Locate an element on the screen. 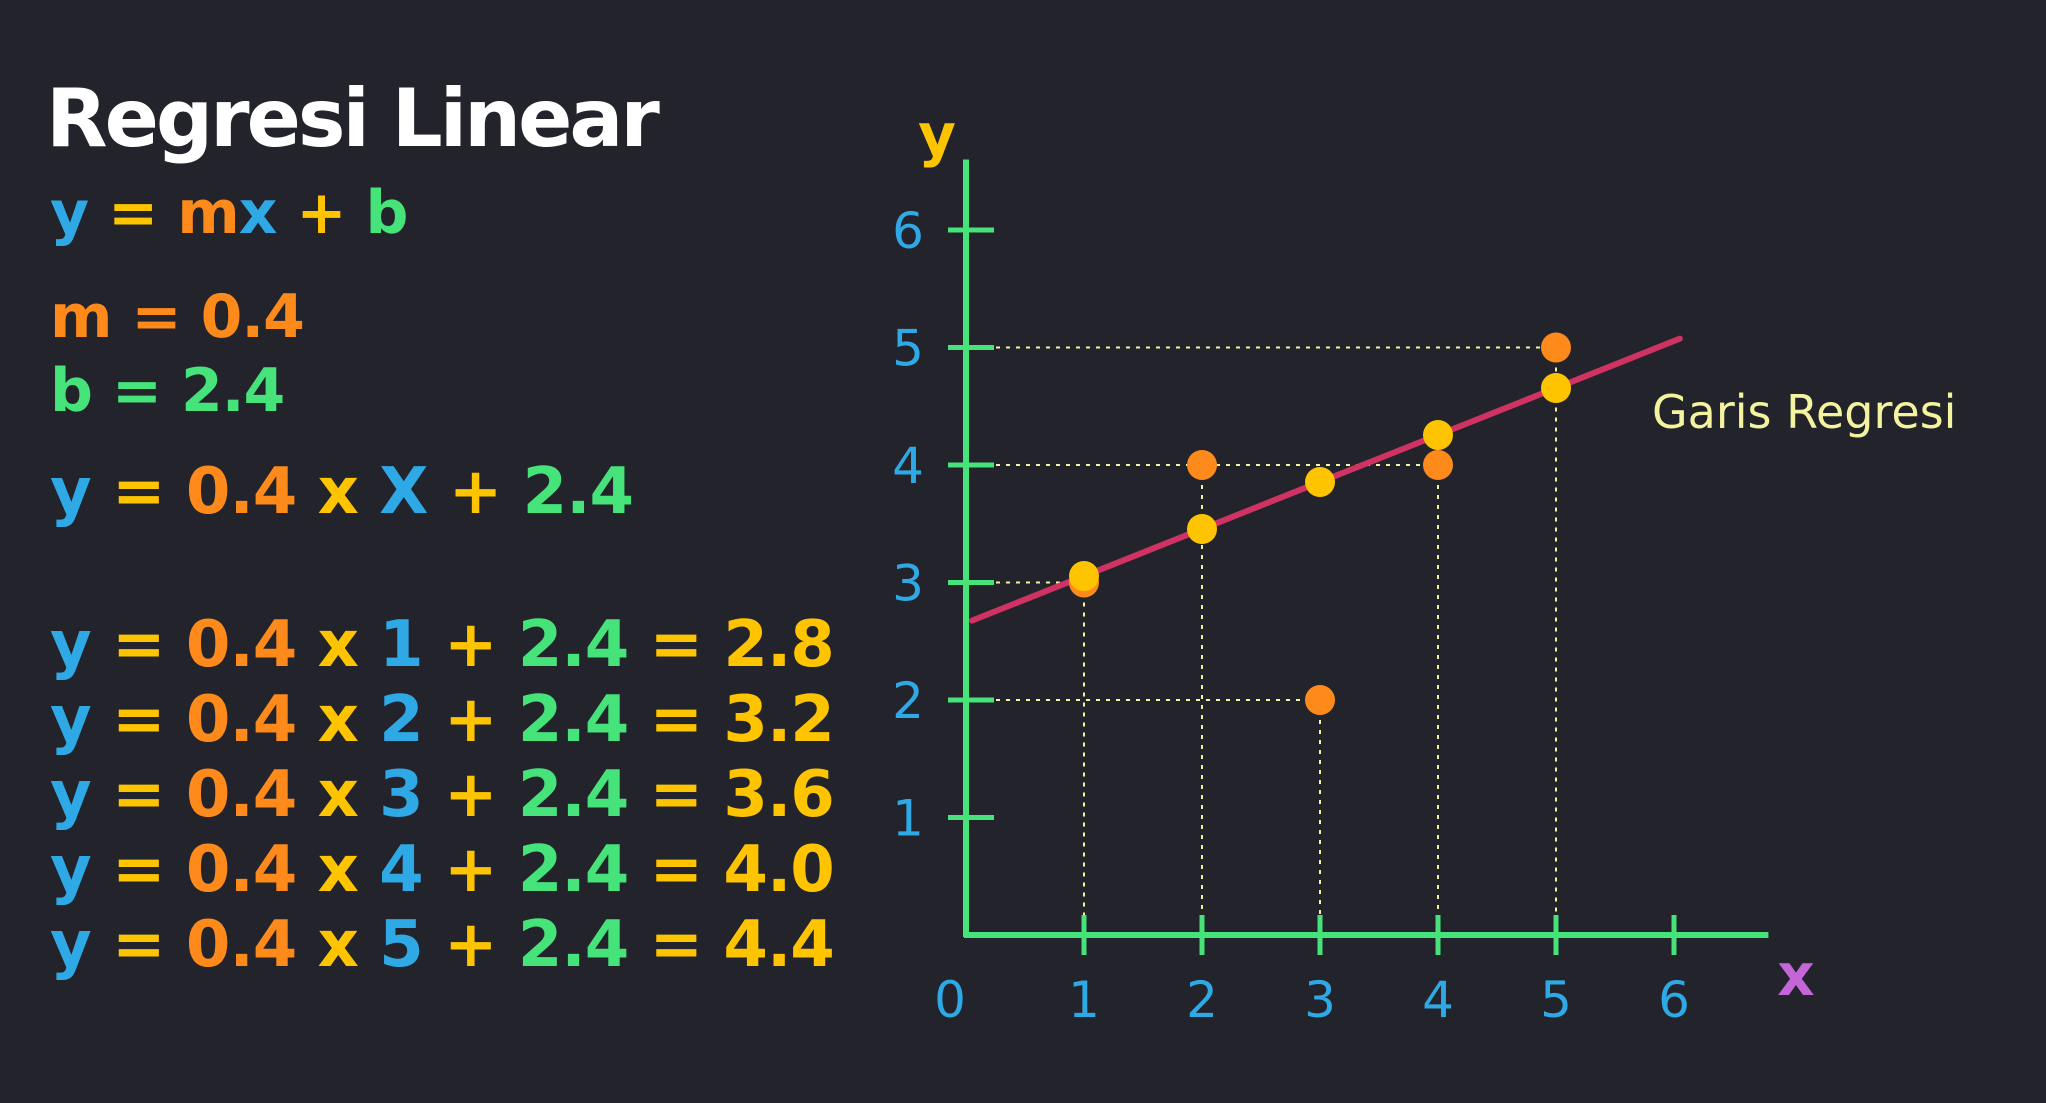 The width and height of the screenshot is (2046, 1103). y-tick-label: 1 is located at coordinates (908, 819).